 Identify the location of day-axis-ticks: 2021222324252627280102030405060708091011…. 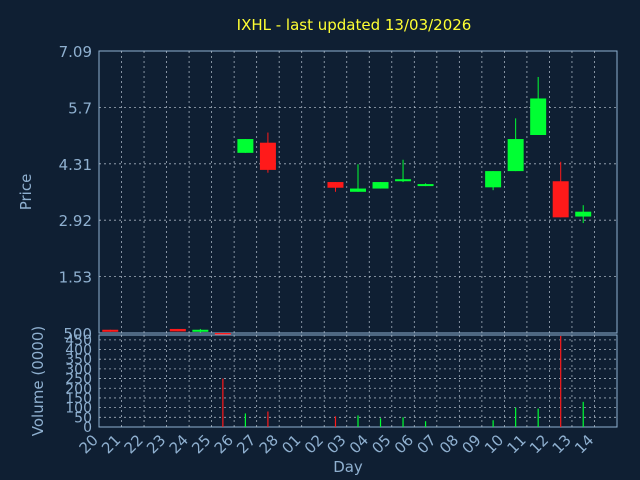
(337, 444).